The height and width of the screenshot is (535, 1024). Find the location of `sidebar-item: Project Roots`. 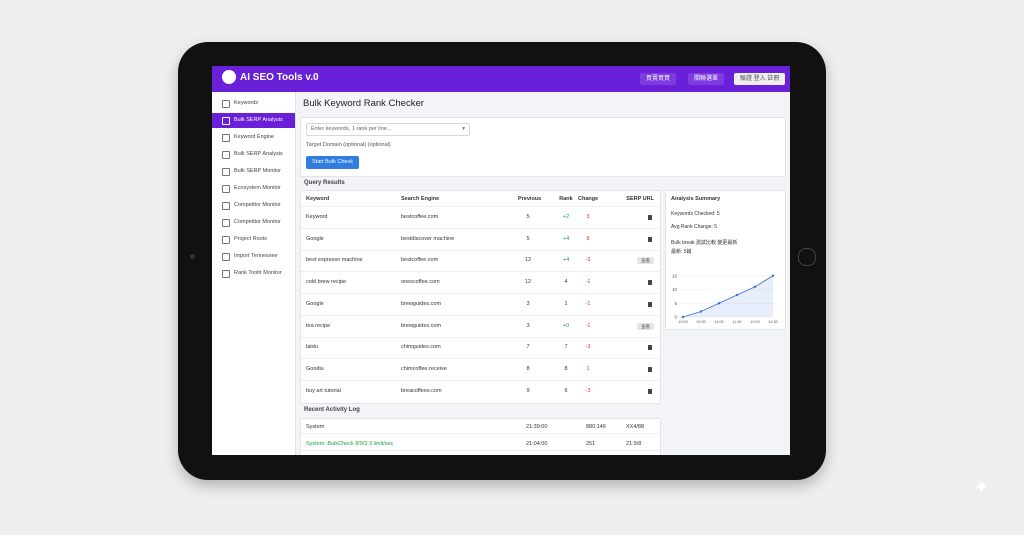

sidebar-item: Project Roots is located at coordinates (253, 239).